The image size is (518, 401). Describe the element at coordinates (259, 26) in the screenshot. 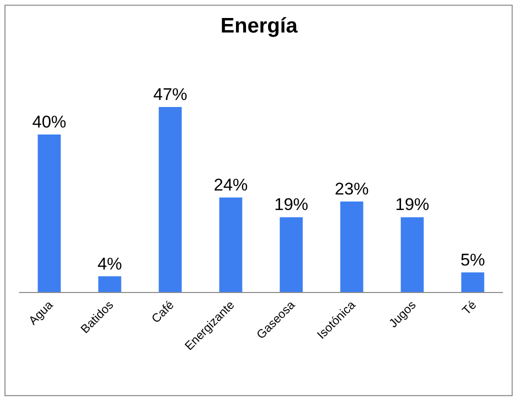

I see `chart-title: Energía` at that location.